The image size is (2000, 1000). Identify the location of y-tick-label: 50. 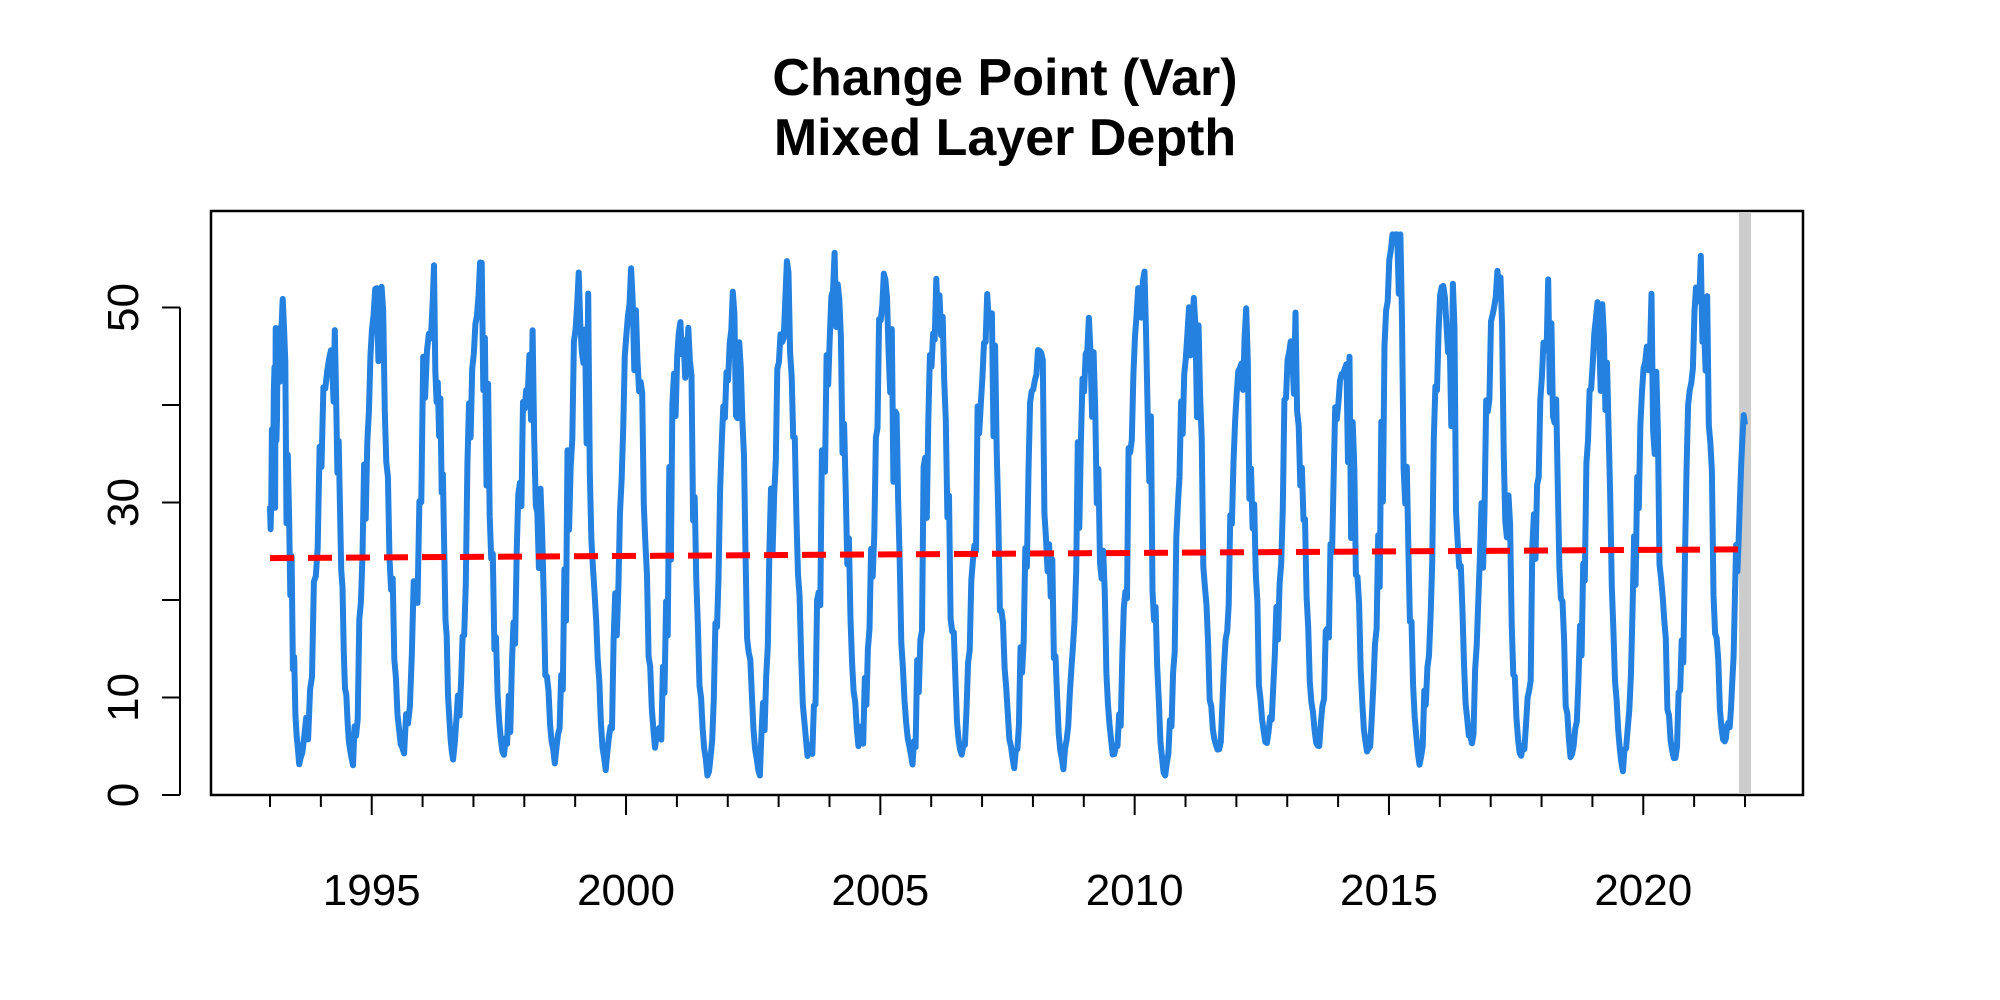
(123, 307).